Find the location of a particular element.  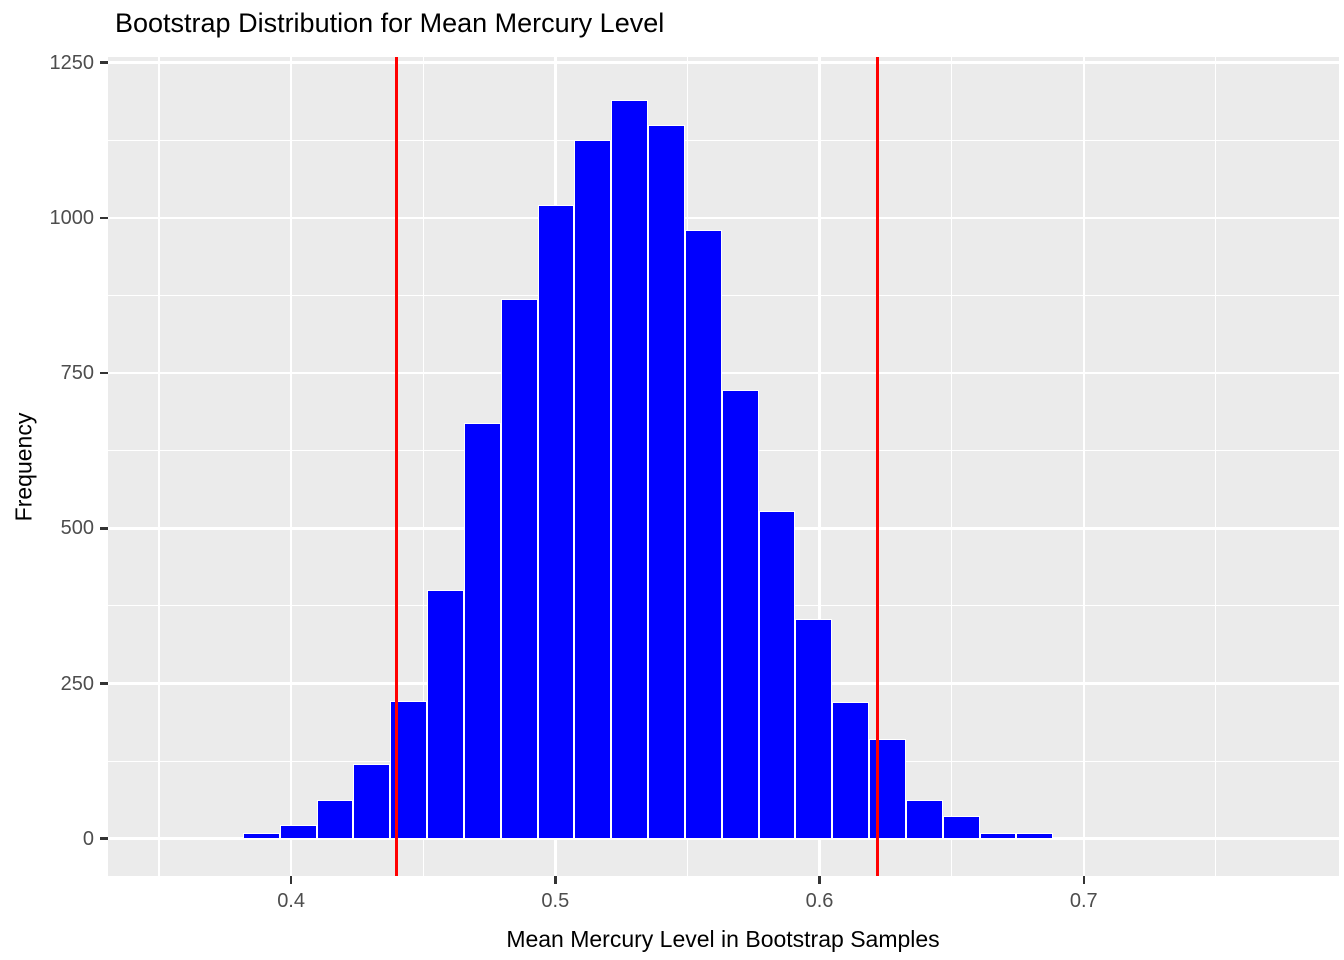

x-axis-title: Mean Mercury Level in Bootstrap Samples is located at coordinates (723, 939).